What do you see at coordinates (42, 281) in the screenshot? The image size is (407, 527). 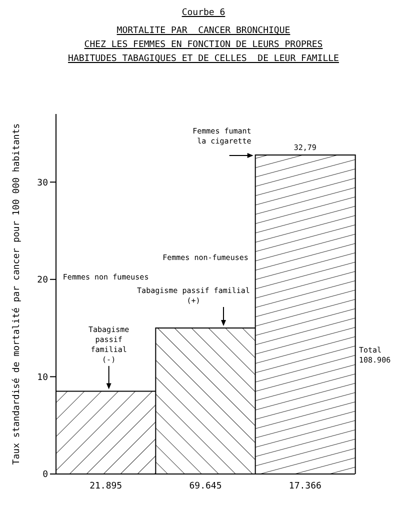 I see `y-tick-label: 20` at bounding box center [42, 281].